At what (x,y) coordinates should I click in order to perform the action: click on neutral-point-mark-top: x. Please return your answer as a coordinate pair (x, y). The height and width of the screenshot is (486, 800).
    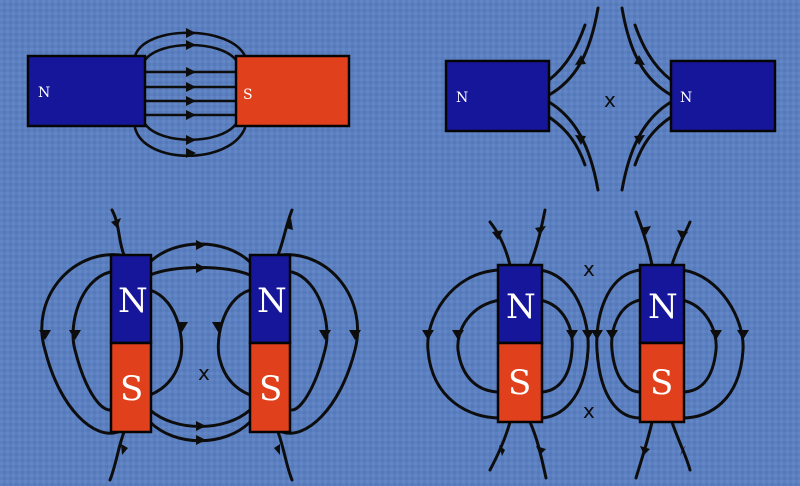
    Looking at the image, I should click on (589, 269).